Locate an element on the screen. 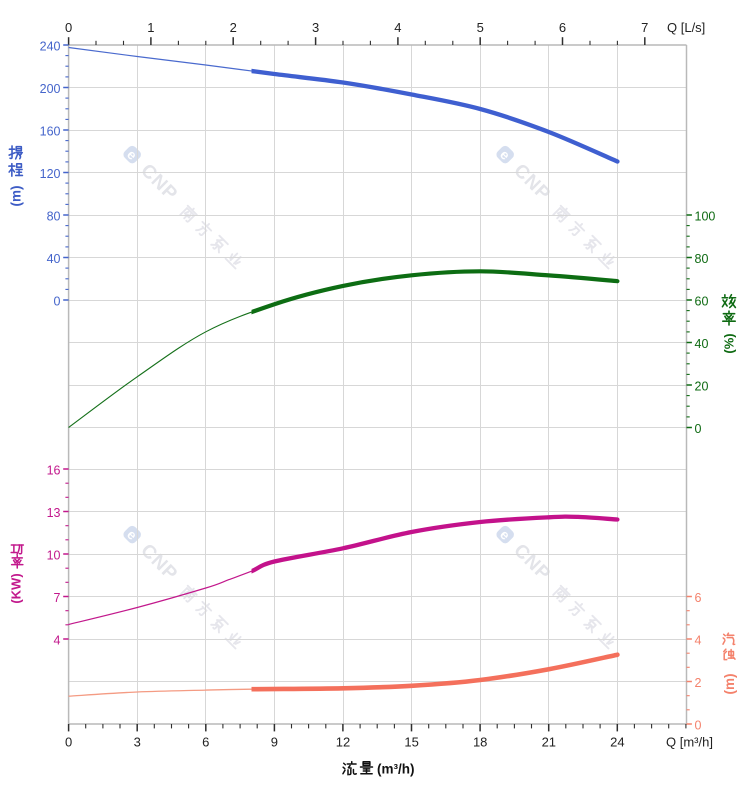 The height and width of the screenshot is (802, 752). svg-text: Q [m³/h] is located at coordinates (689, 742).